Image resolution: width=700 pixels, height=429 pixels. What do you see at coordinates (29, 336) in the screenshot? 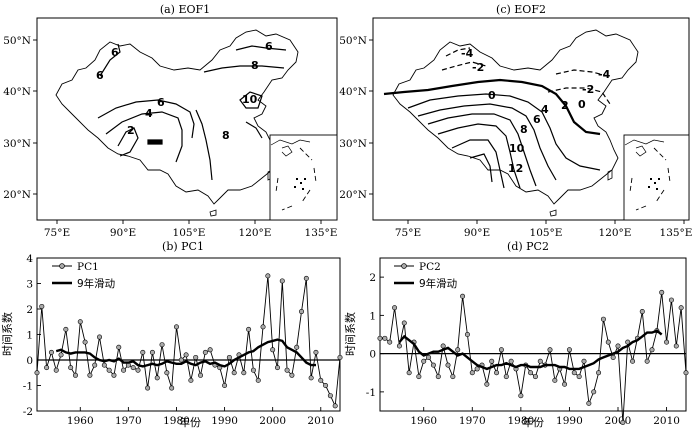
I see `ytick-label: 1` at bounding box center [29, 336].